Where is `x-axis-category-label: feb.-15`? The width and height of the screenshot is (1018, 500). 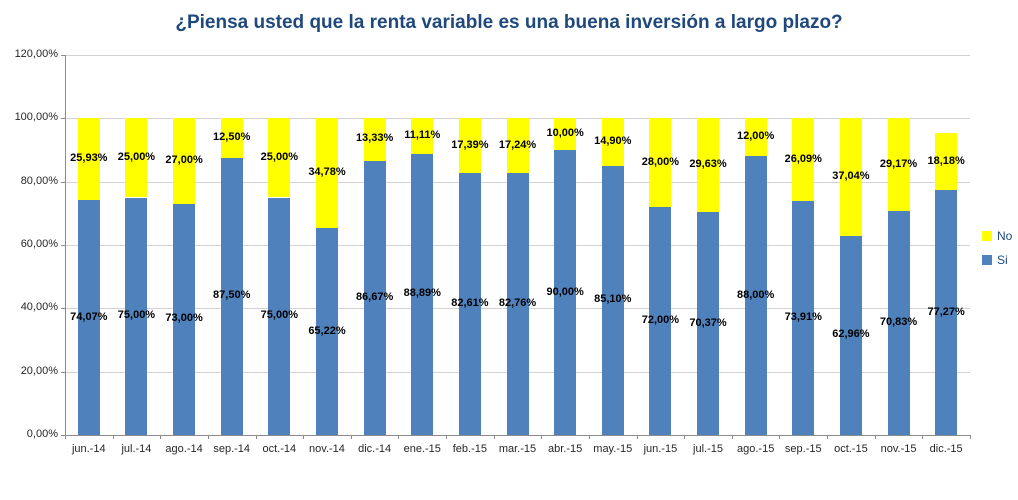 x-axis-category-label: feb.-15 is located at coordinates (469, 449).